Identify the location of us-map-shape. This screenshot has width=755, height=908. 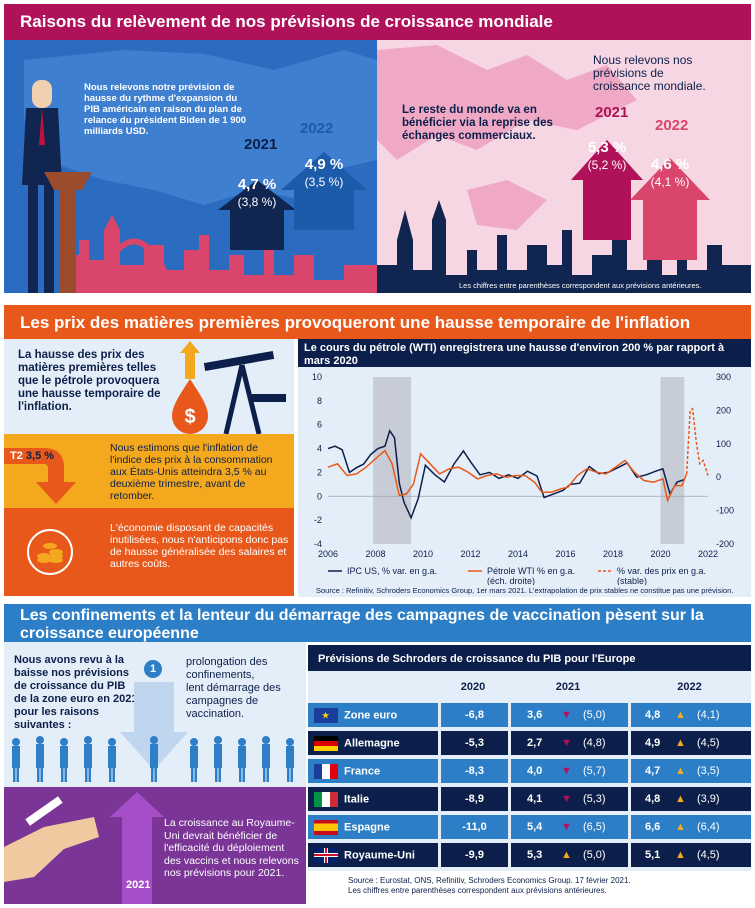
(200, 127).